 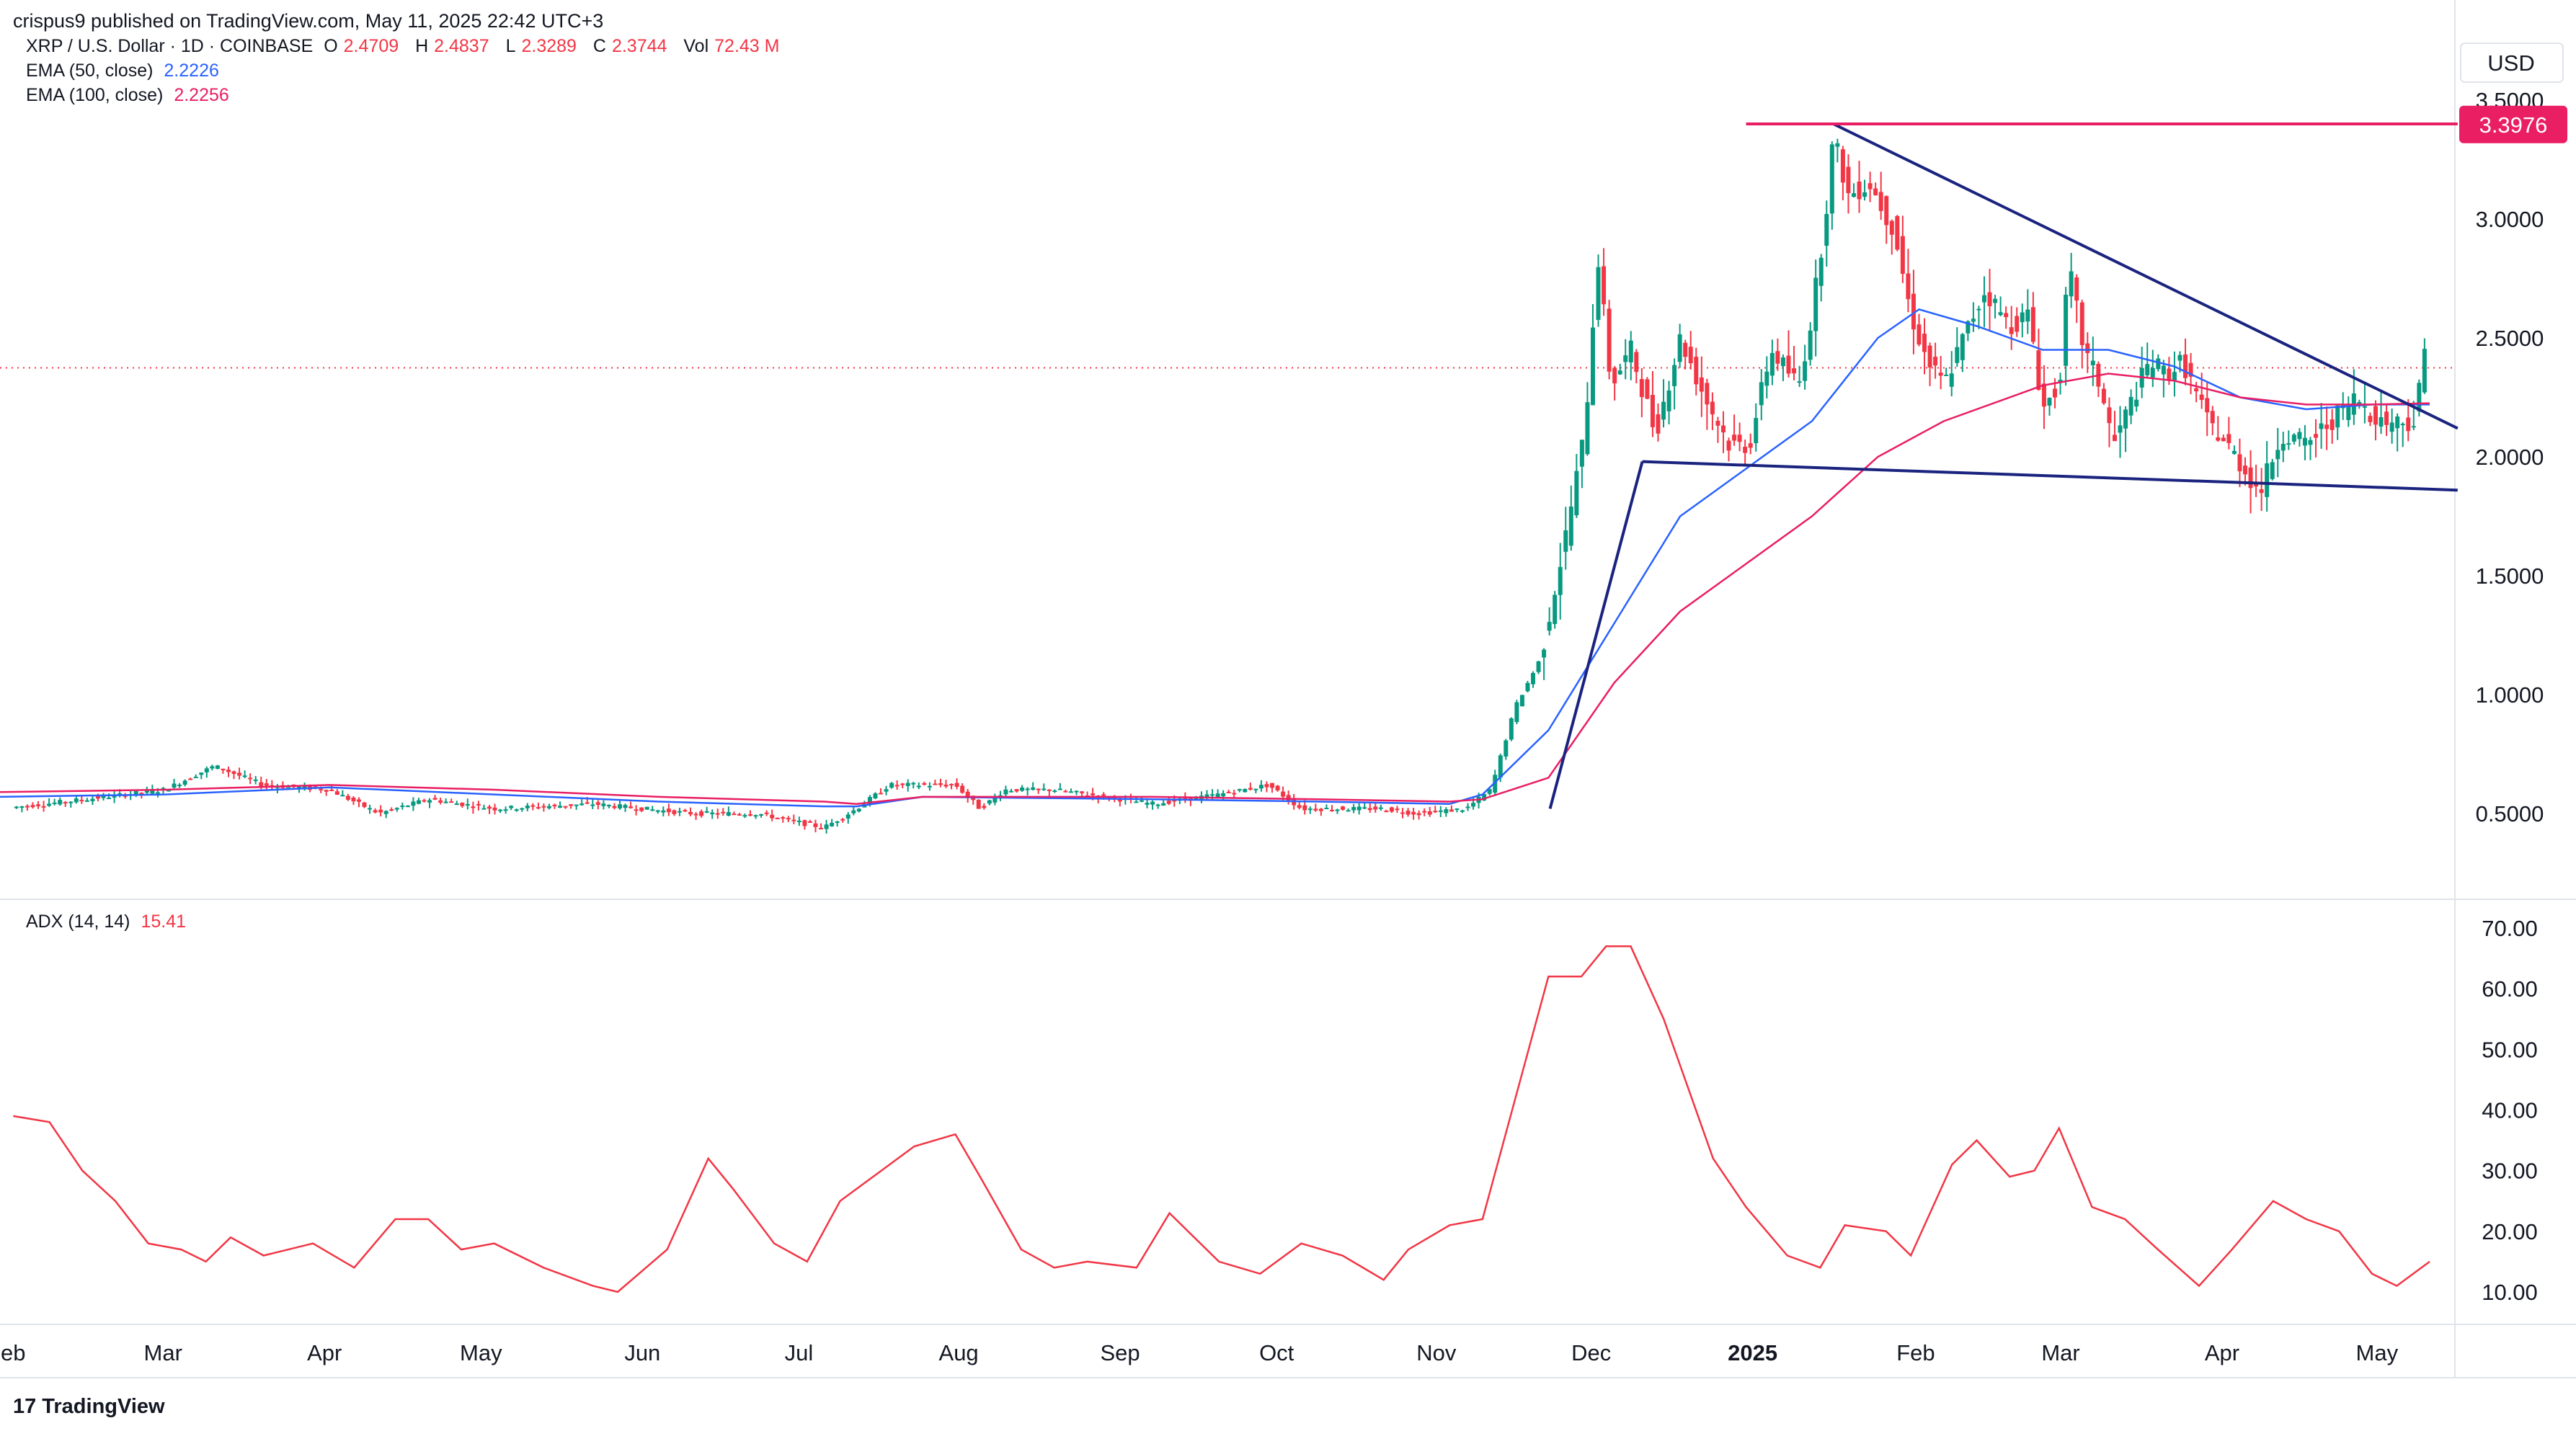 What do you see at coordinates (130, 95) in the screenshot?
I see `ema100-legend: EMA (100, close) 2.2256` at bounding box center [130, 95].